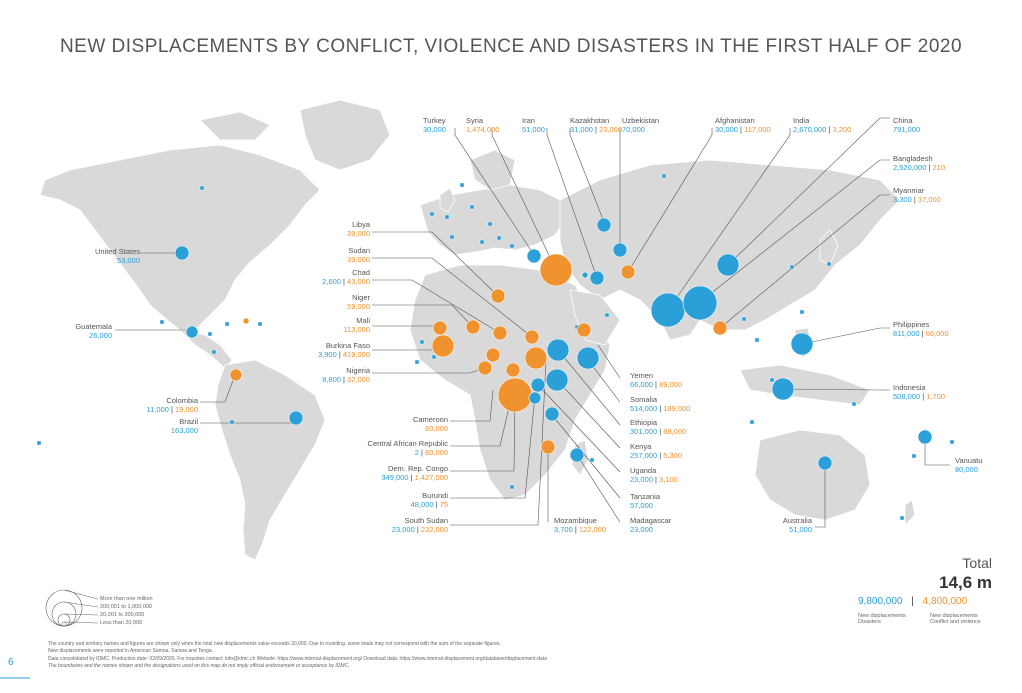  Describe the element at coordinates (675, 431) in the screenshot. I see `label-conflict-value: 68,000` at that location.